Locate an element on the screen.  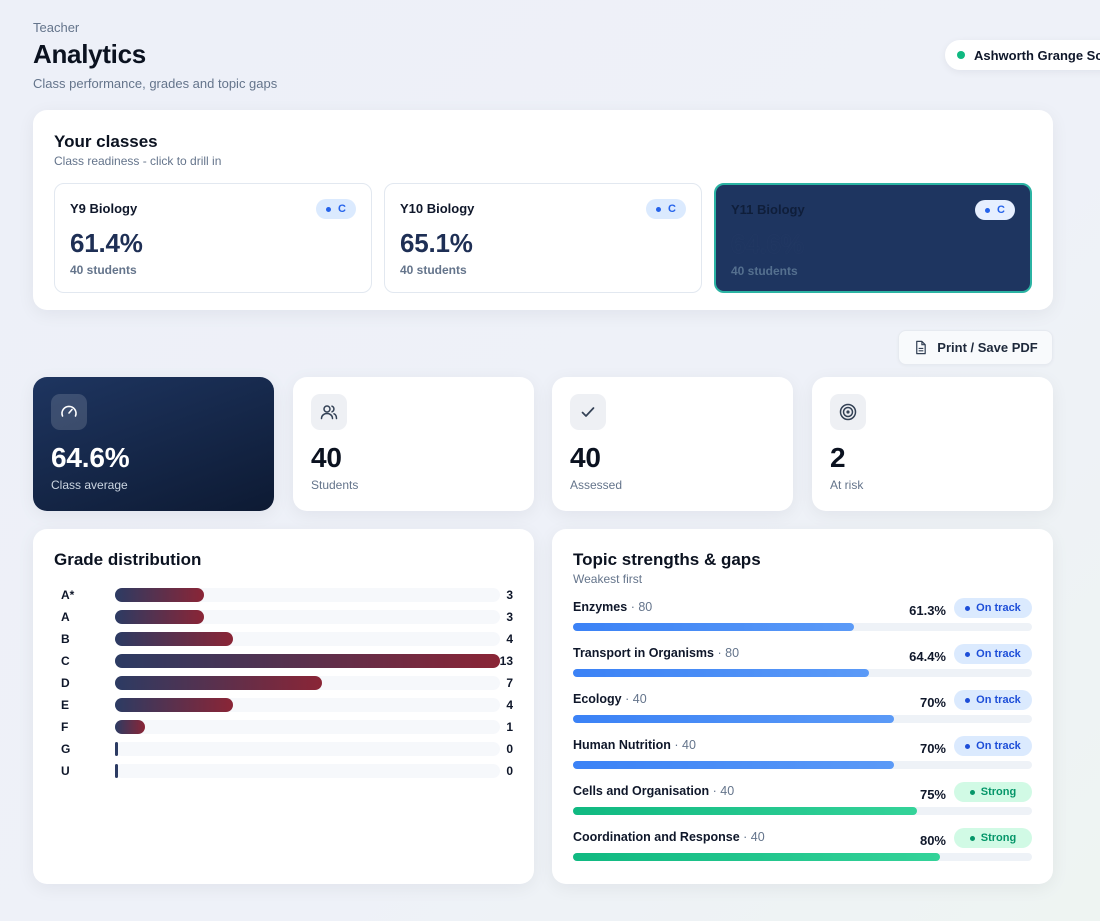
grade-count: 0 is located at coordinates (509, 749).